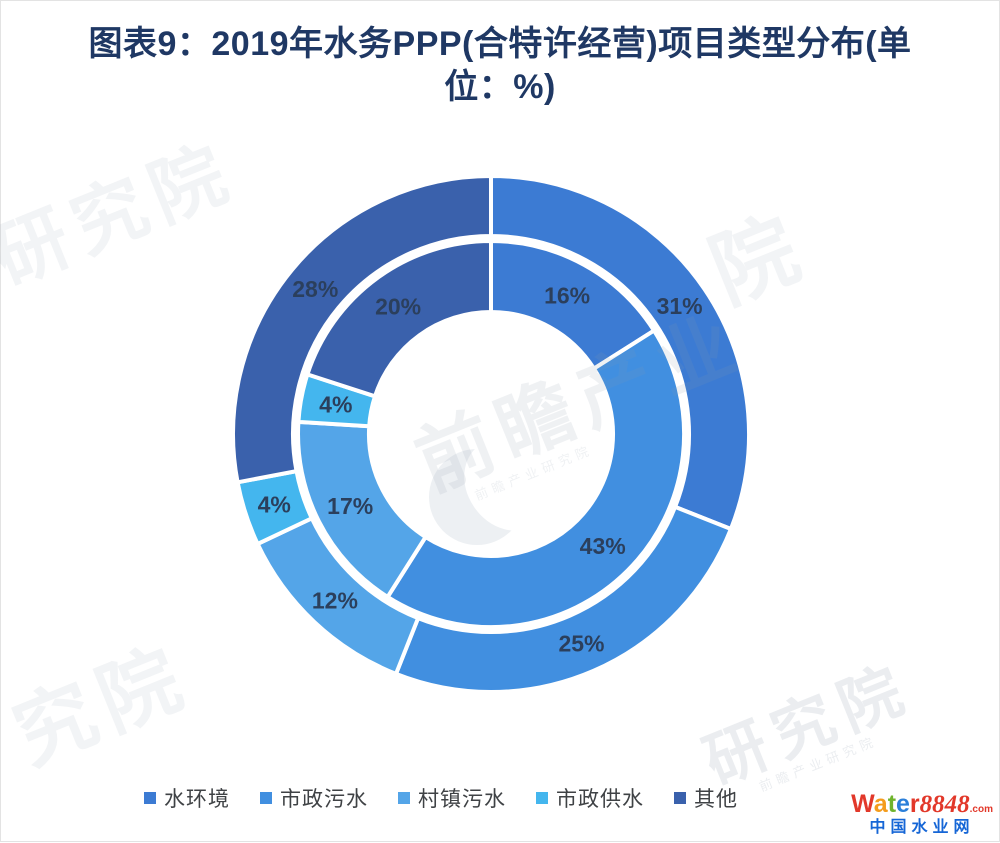  I want to click on logo-letter: a, so click(880, 803).